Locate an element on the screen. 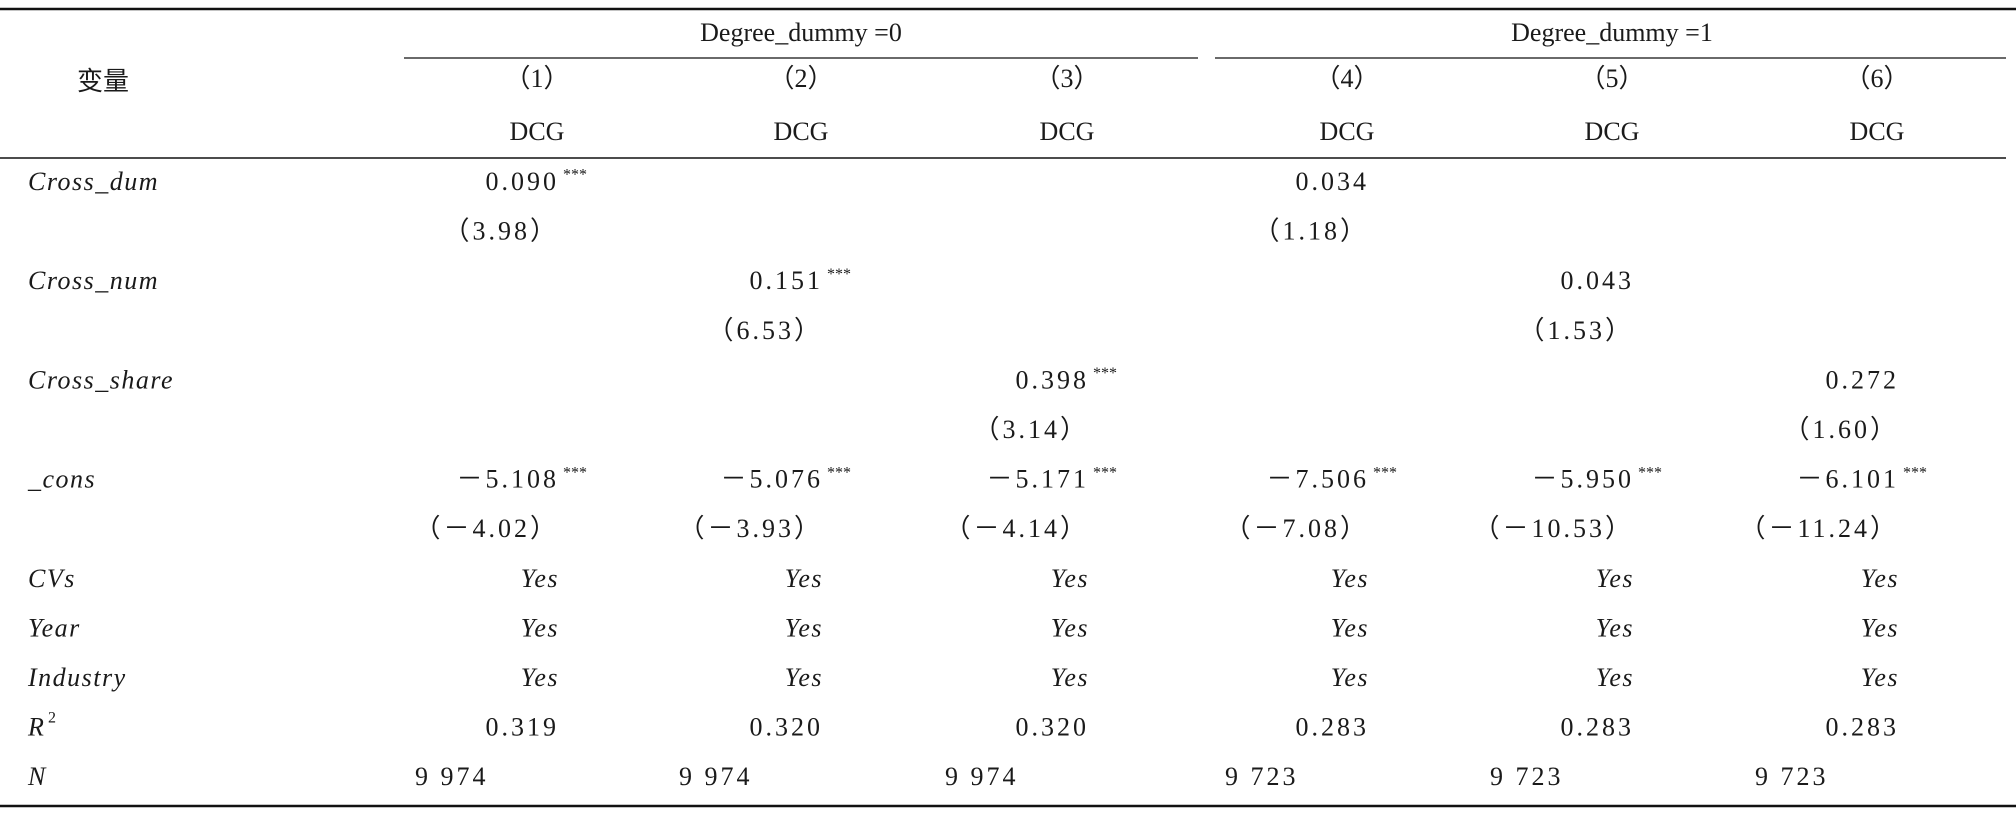 The height and width of the screenshot is (816, 2016). cell-value: （－11.24） is located at coordinates (1819, 528).